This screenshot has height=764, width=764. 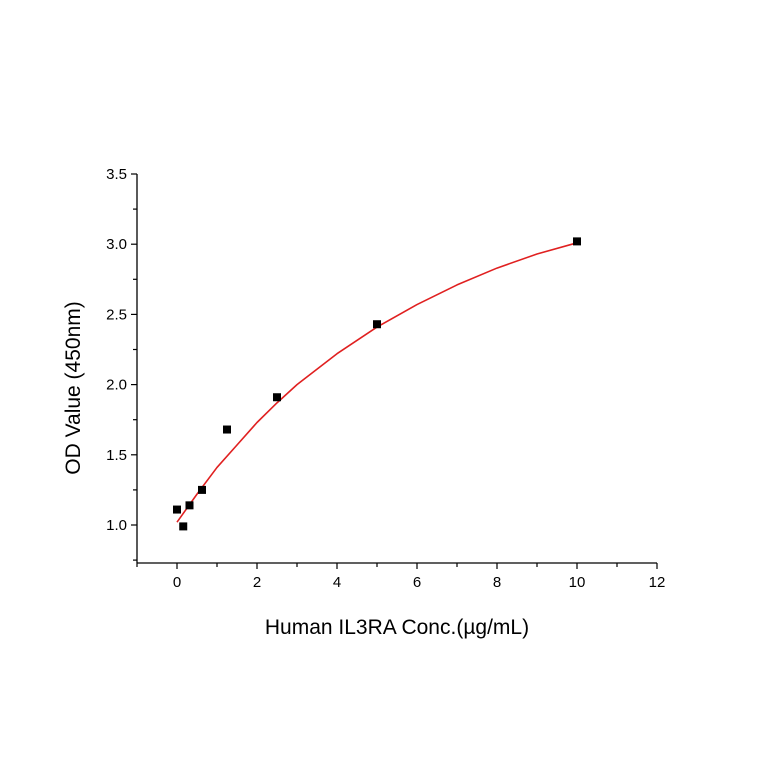 I want to click on y-tick-label: 2.5, so click(x=116, y=314).